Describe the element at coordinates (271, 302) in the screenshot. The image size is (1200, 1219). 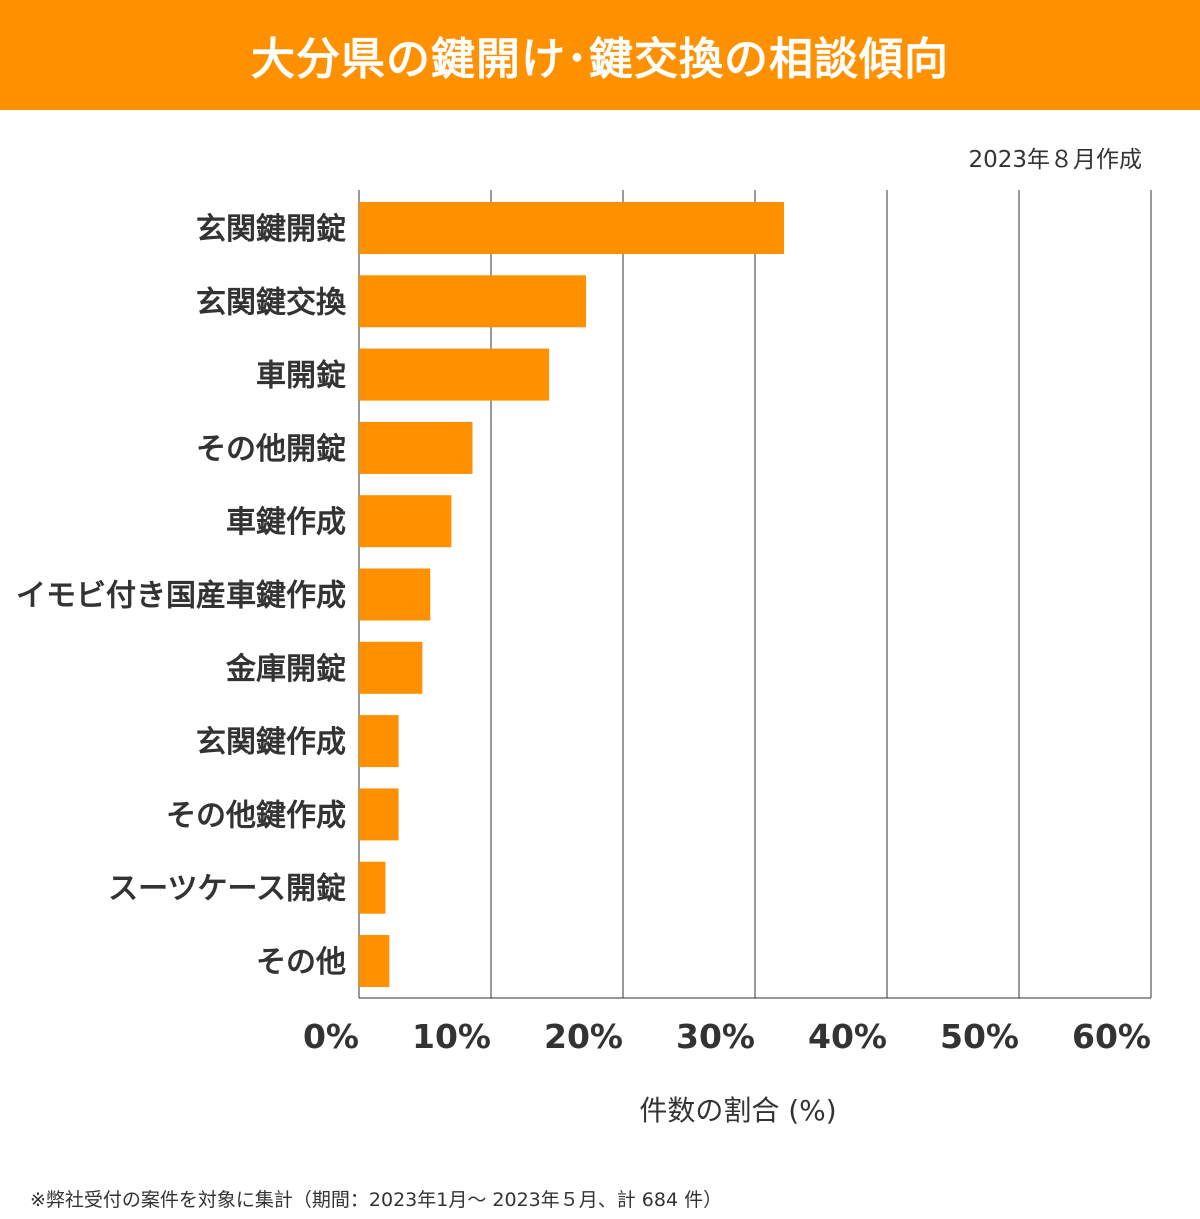
I see `category-label-1: 玄関鍵交換` at that location.